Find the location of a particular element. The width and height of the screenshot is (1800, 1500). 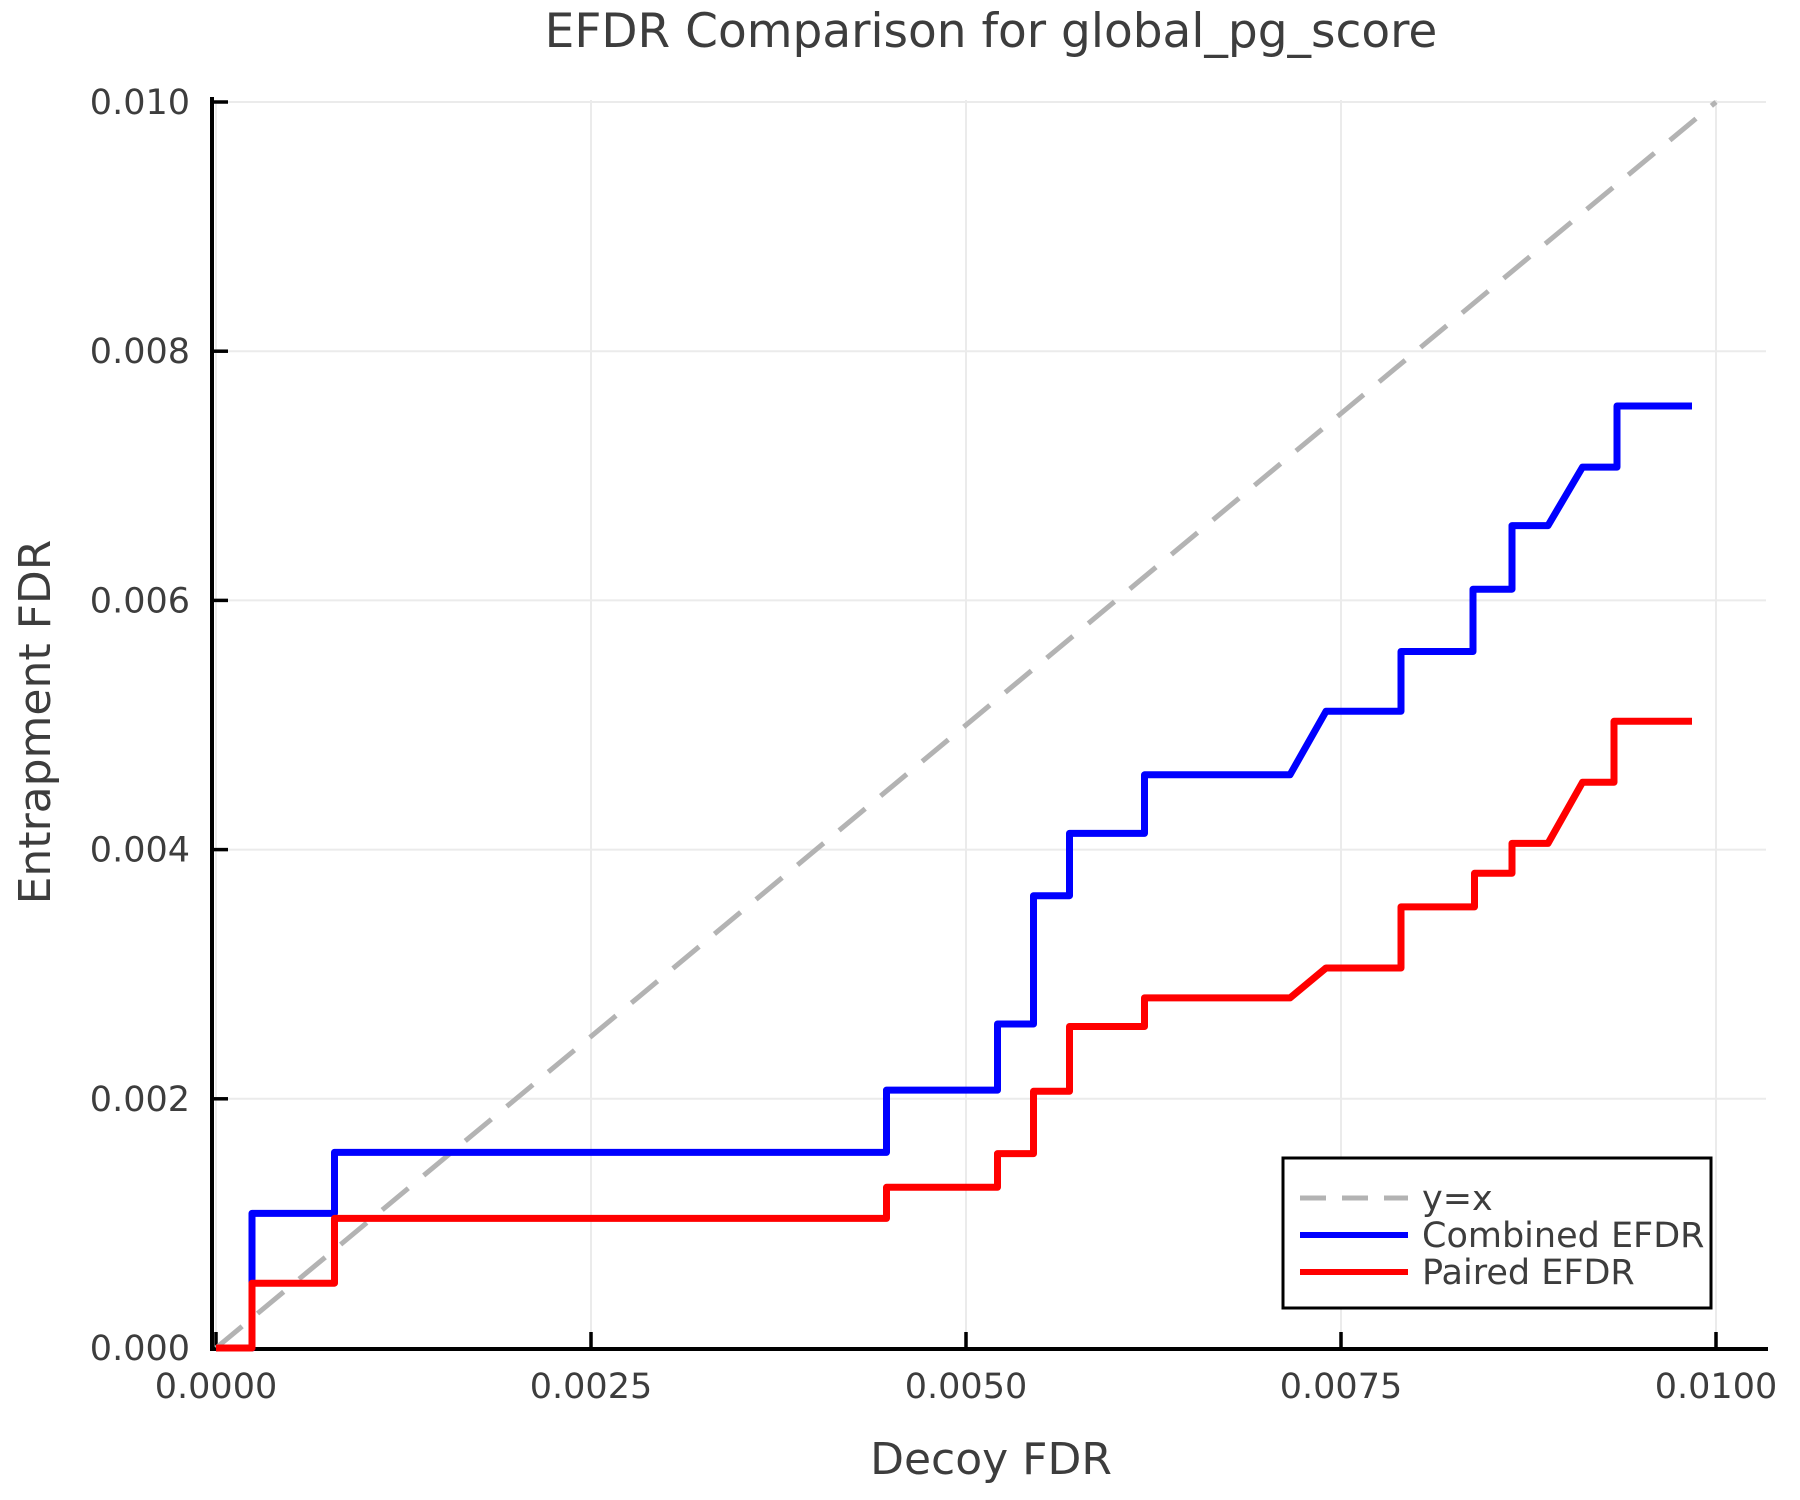

x-tick-label: 0.0075 is located at coordinates (1341, 1387).